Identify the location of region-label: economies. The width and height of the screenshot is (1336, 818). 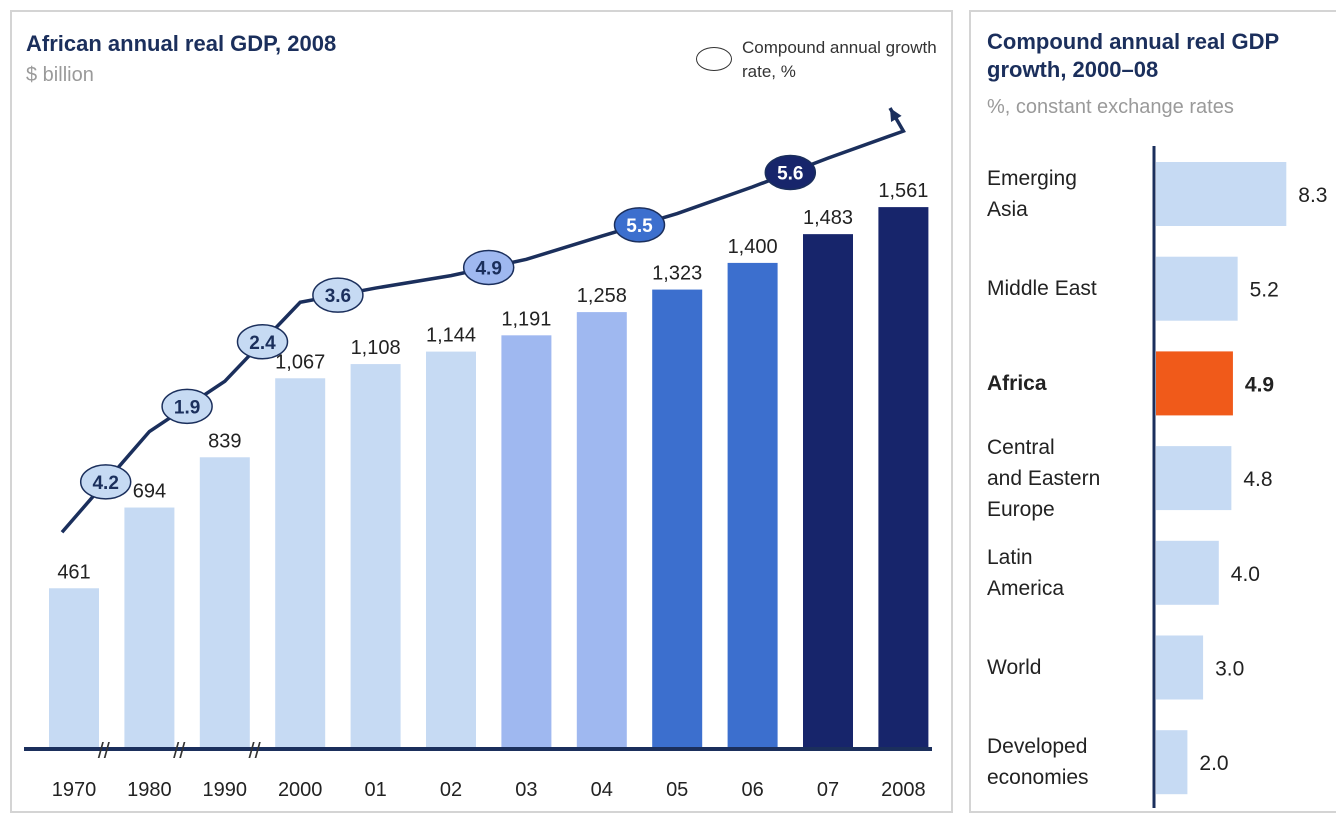
(1038, 778).